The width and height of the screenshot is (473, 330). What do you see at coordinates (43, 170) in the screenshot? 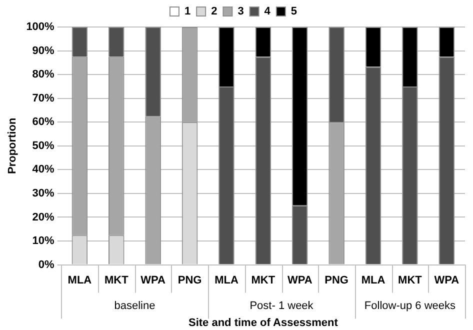
I see `y-tick-label: 40%` at bounding box center [43, 170].